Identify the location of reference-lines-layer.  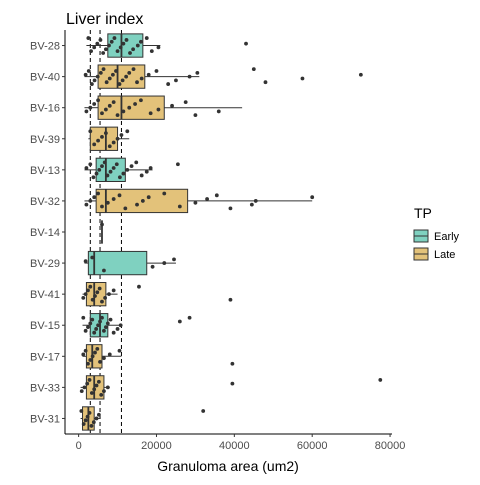
(105, 232).